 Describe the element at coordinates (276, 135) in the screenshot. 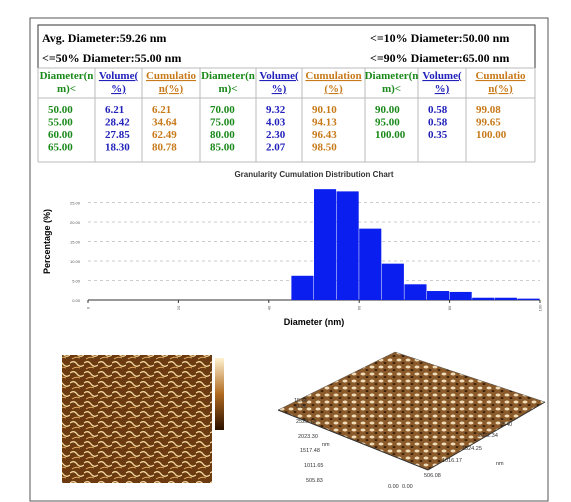

I see `table-cell: 2.30` at that location.